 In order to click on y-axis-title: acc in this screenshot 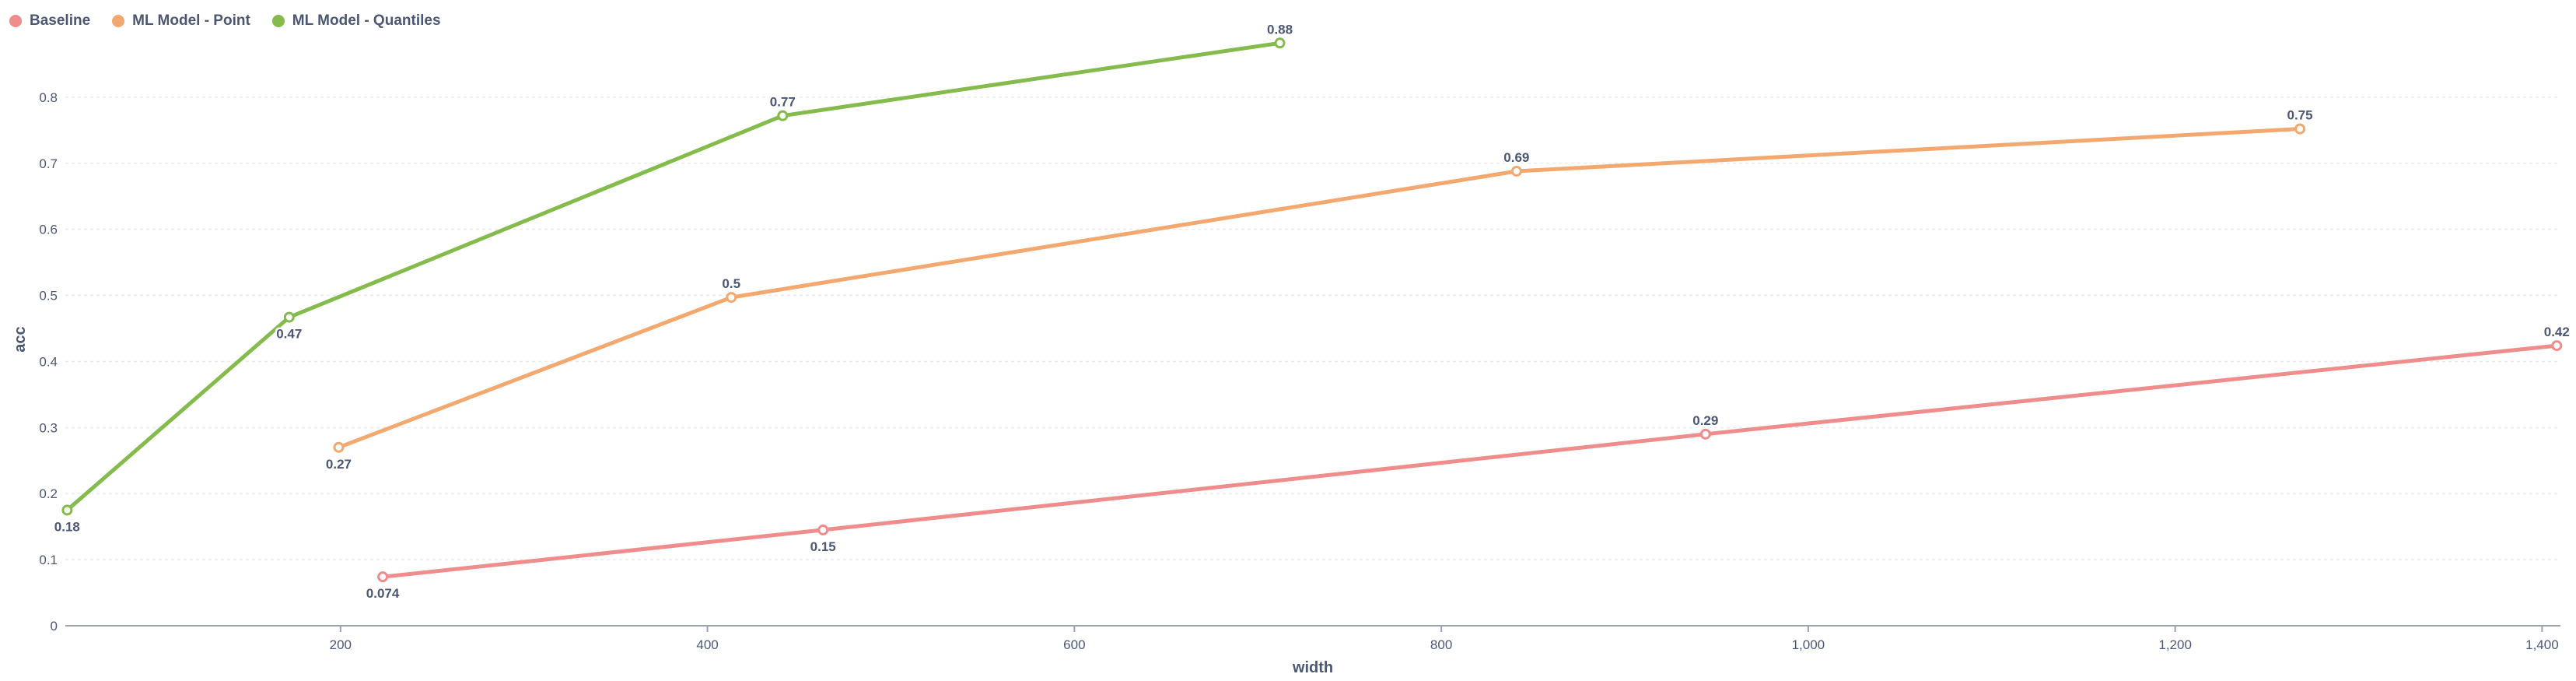, I will do `click(20, 339)`.